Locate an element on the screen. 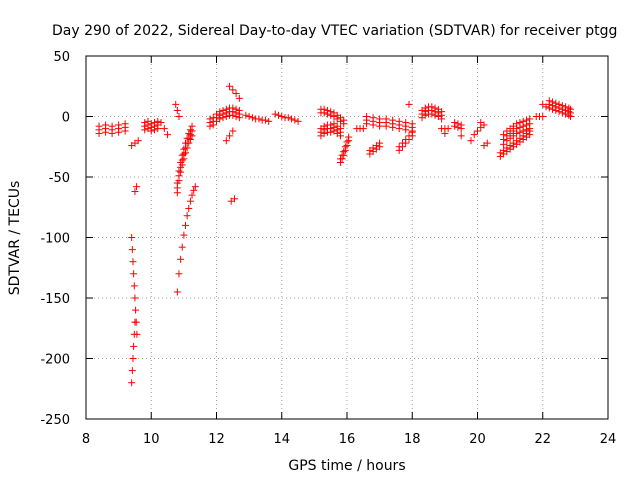 Image resolution: width=640 pixels, height=480 pixels. y-tick-label: -200 is located at coordinates (55, 360).